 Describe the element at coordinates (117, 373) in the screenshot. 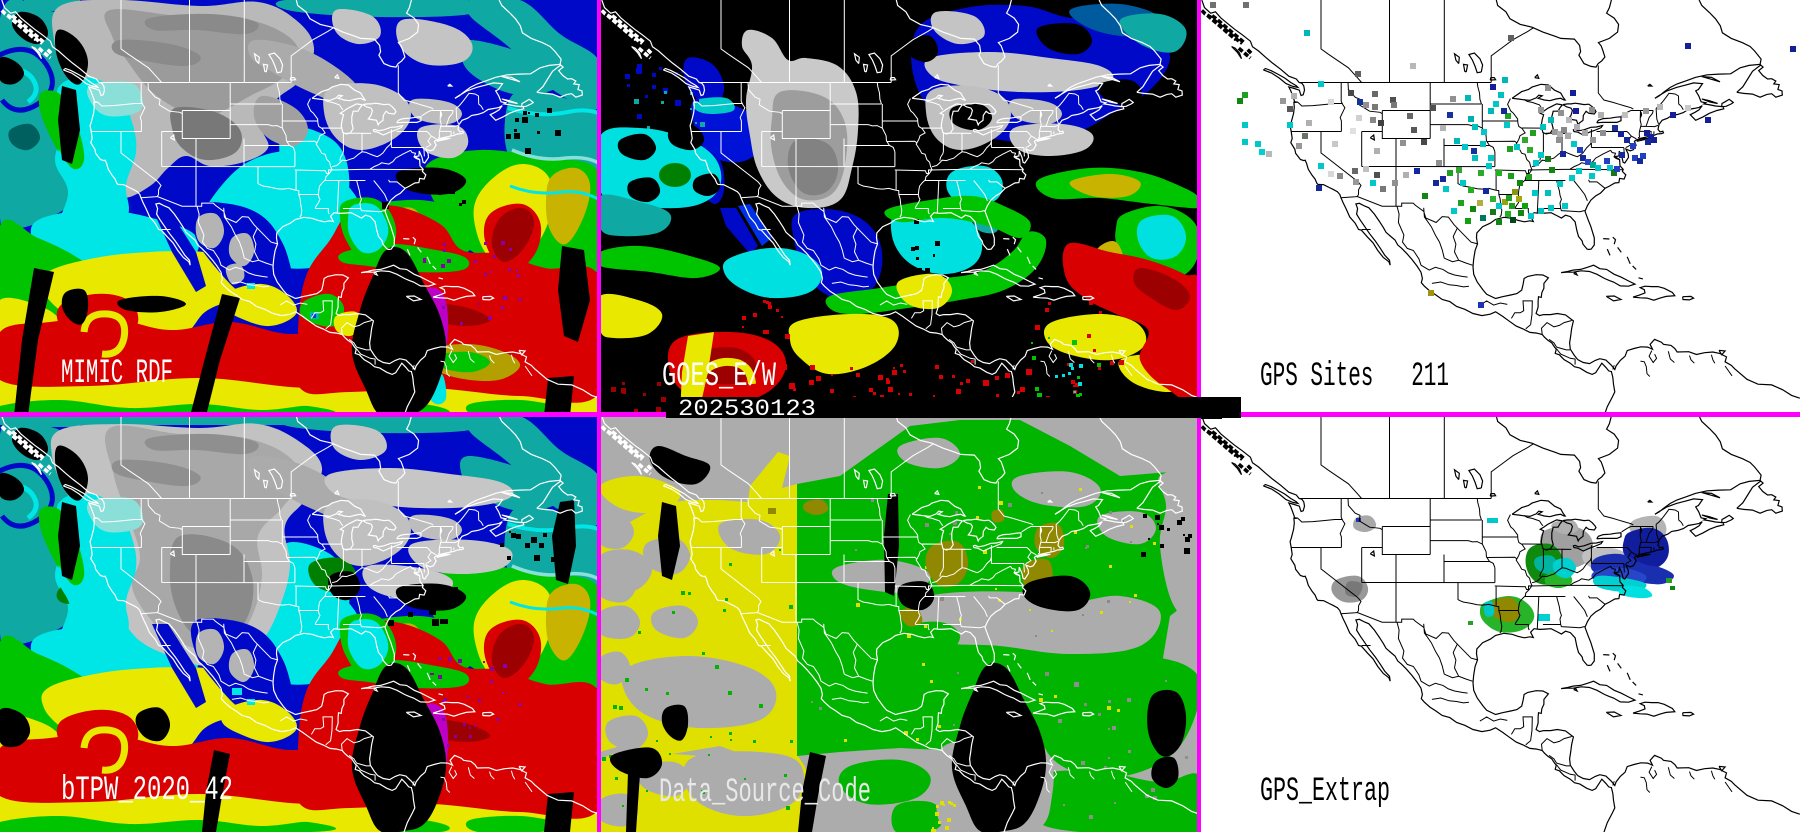

I see `svg-text: MIMIC RDF` at that location.